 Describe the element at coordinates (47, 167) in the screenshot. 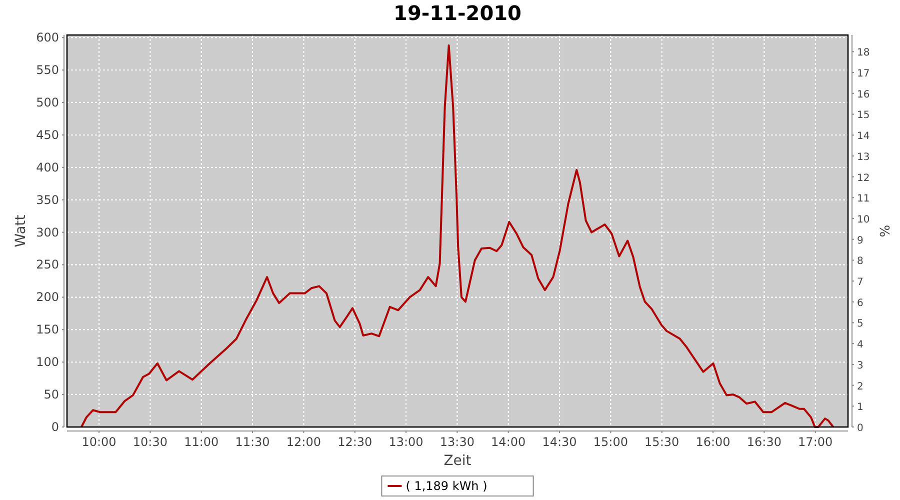

I see `y-tick-label: 400` at that location.